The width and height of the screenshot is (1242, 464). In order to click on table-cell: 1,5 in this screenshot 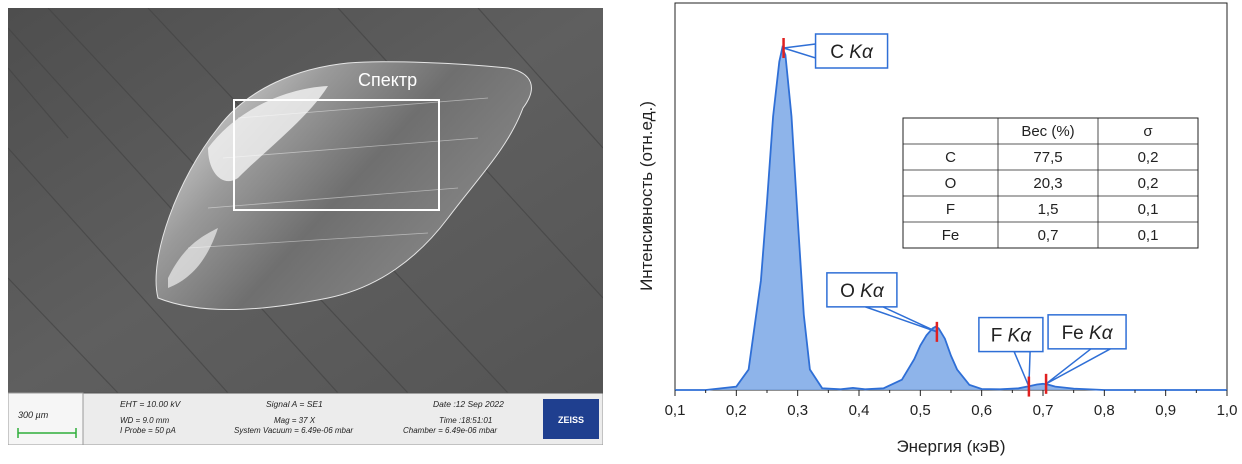, I will do `click(1048, 209)`.